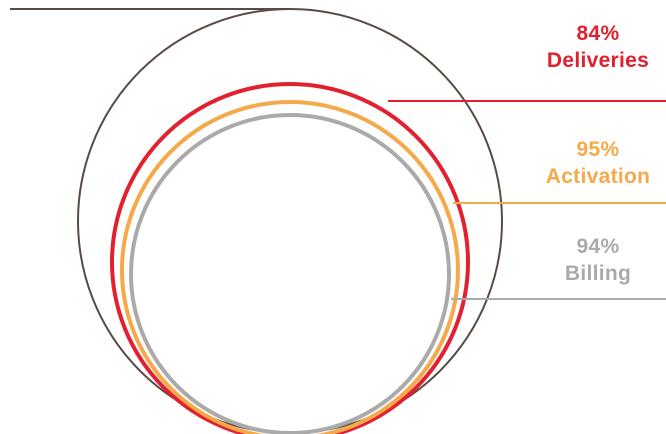 This screenshot has width=666, height=434. What do you see at coordinates (598, 273) in the screenshot?
I see `billing-name: Billing` at bounding box center [598, 273].